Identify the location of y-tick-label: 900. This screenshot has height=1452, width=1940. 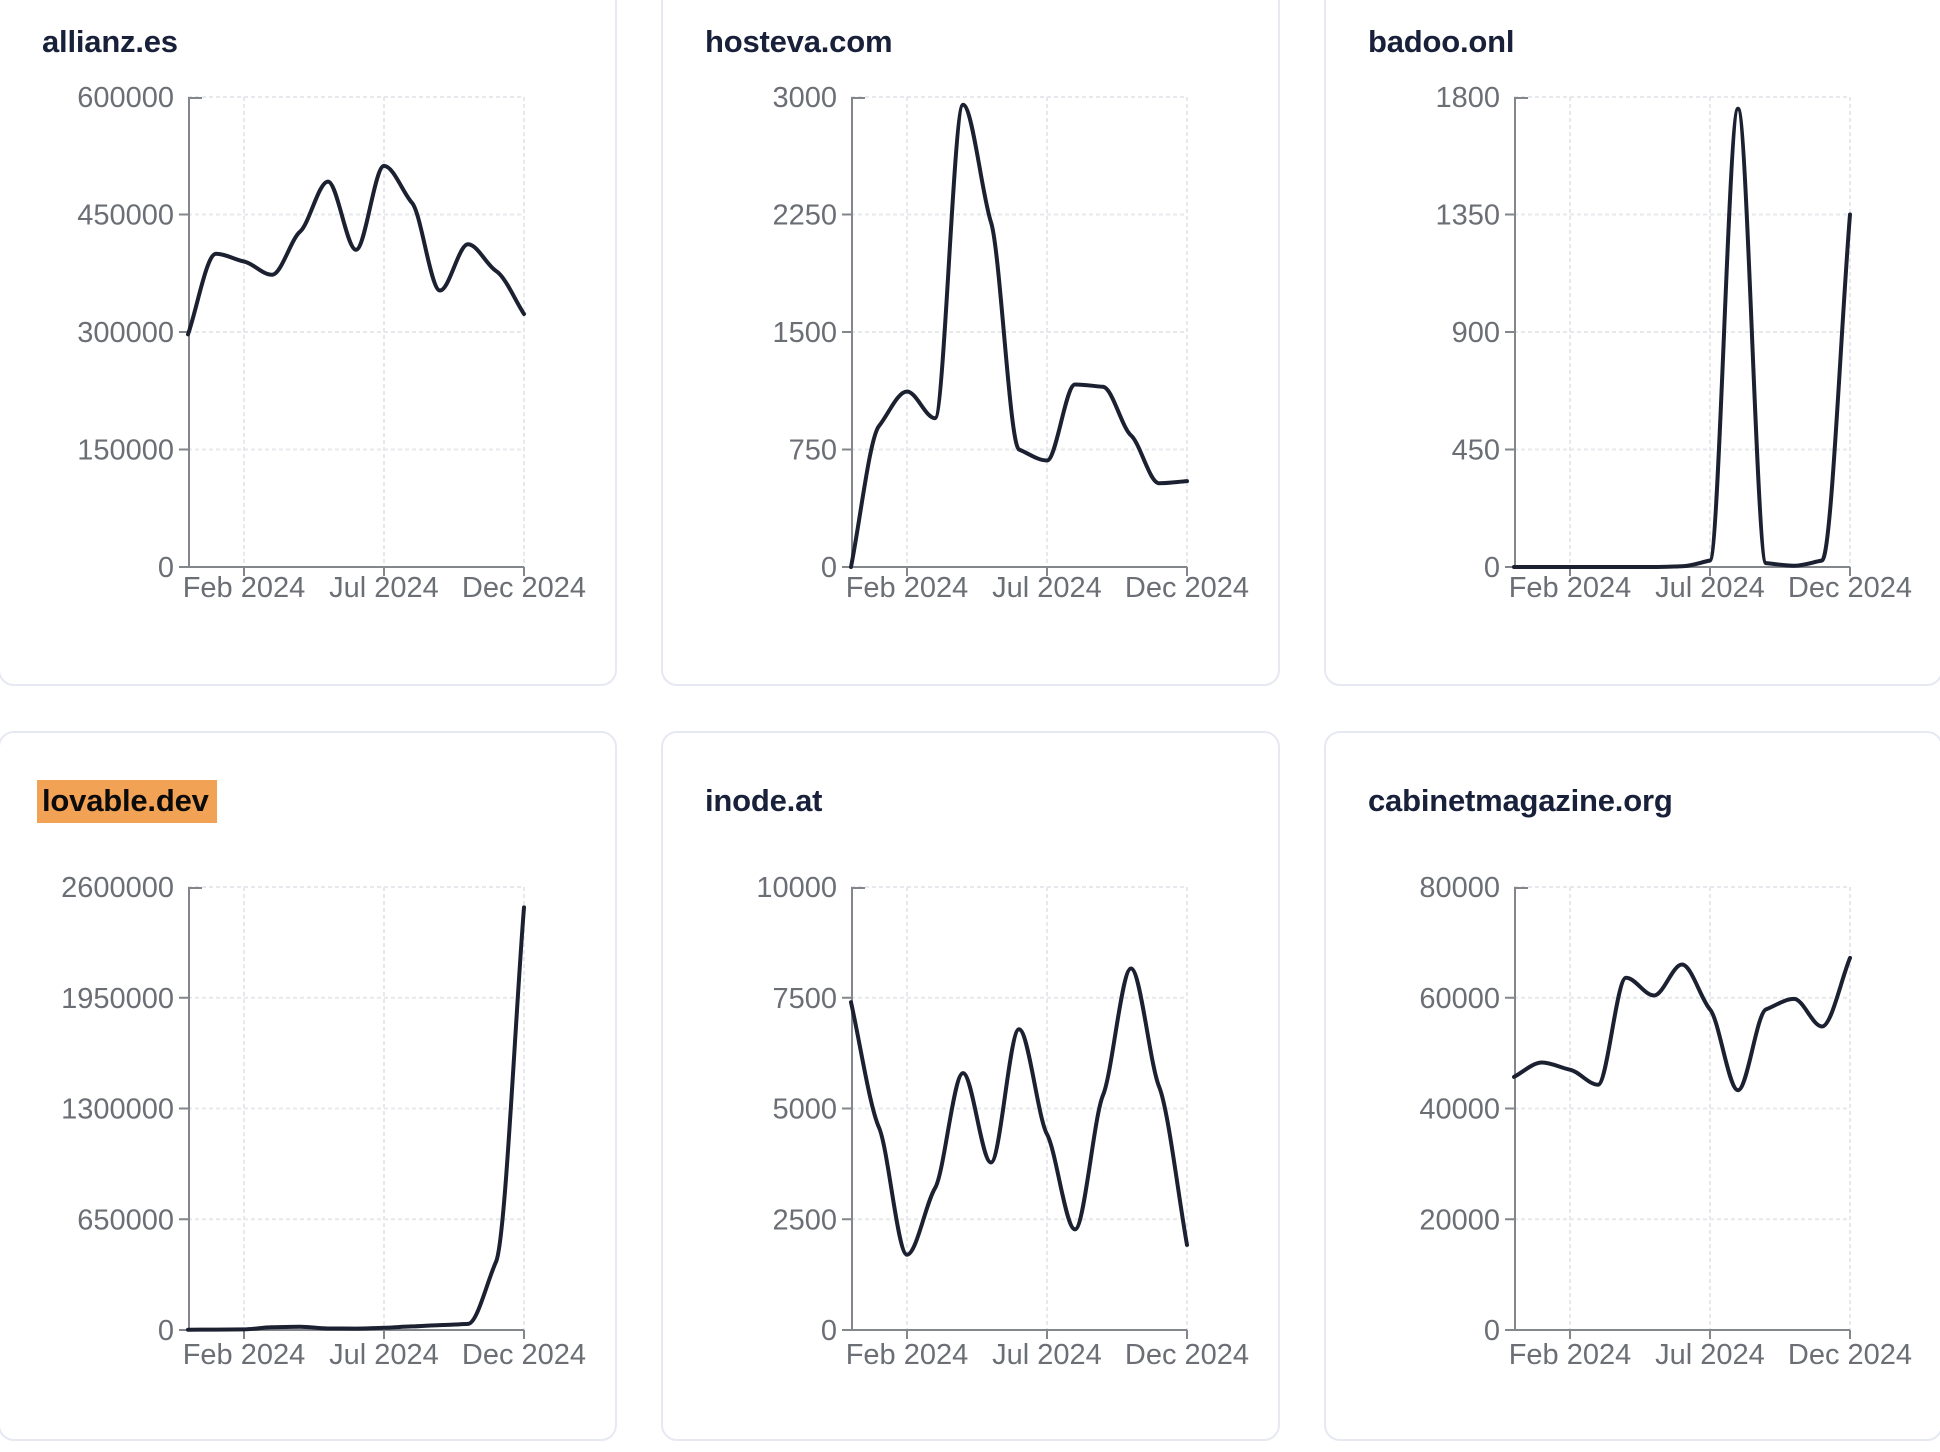
(1476, 333).